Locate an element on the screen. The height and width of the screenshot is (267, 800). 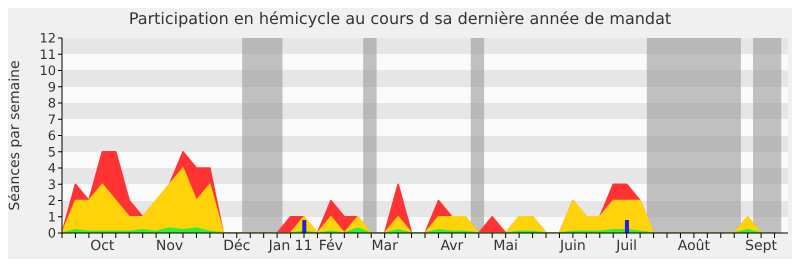
y-tick-label: 7 is located at coordinates (52, 120).